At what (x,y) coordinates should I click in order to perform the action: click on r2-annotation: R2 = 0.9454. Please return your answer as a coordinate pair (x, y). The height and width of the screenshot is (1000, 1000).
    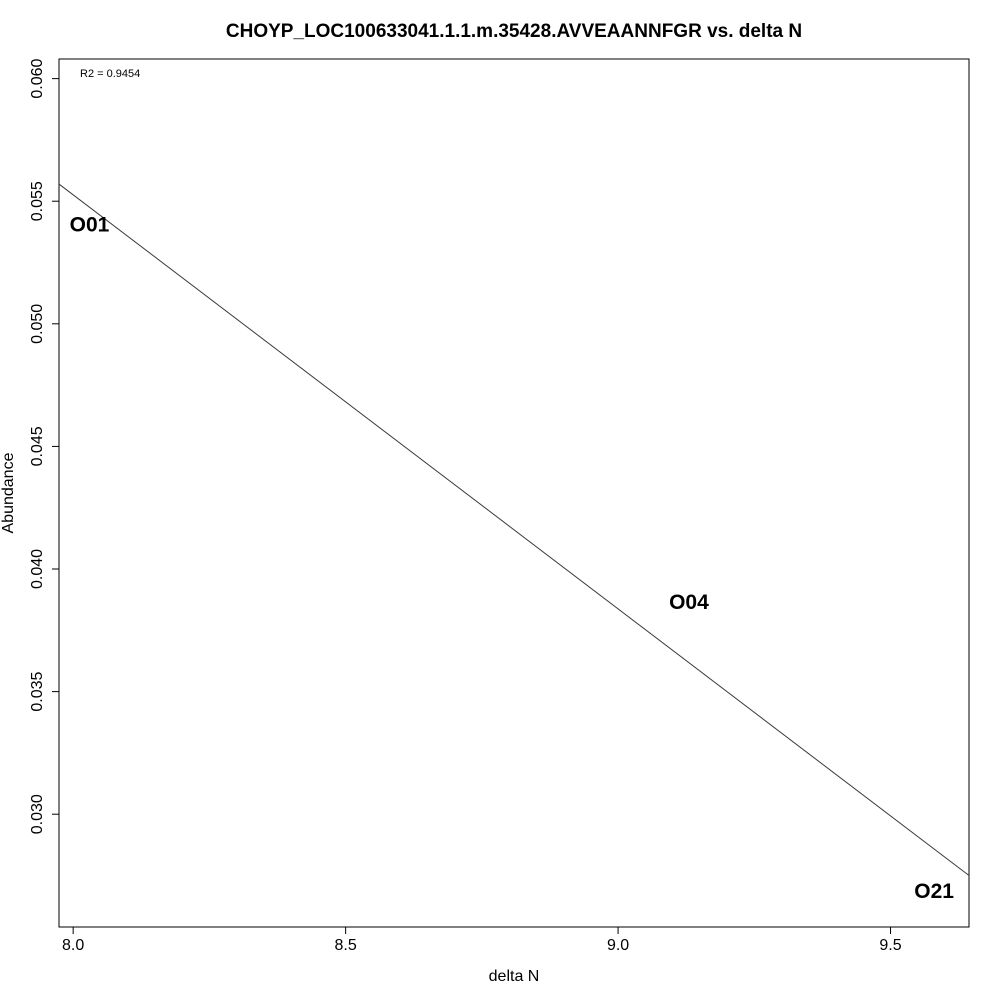
    Looking at the image, I should click on (110, 74).